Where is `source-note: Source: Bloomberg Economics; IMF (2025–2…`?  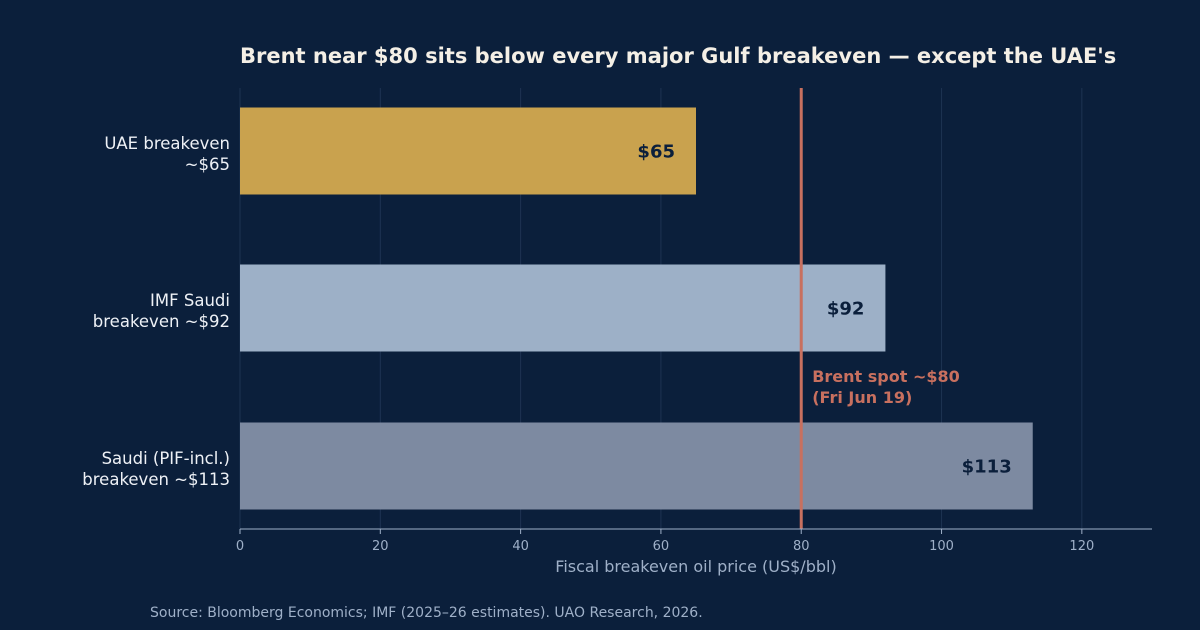
source-note: Source: Bloomberg Economics; IMF (2025–2… is located at coordinates (426, 613).